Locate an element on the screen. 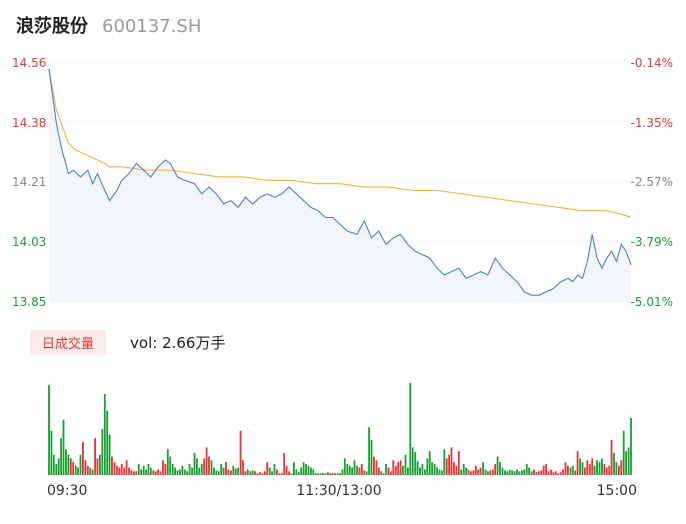  daily-volume-tab: 日成交量 is located at coordinates (68, 342).